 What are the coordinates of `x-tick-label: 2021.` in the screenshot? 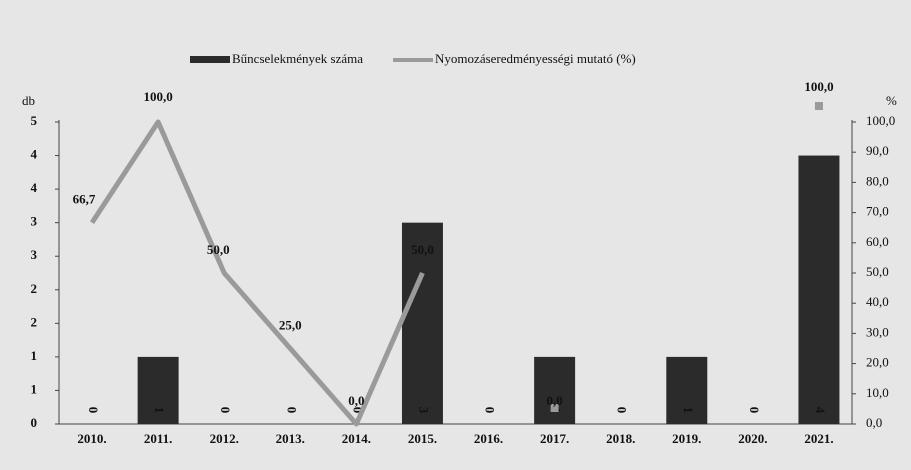 It's located at (818, 438).